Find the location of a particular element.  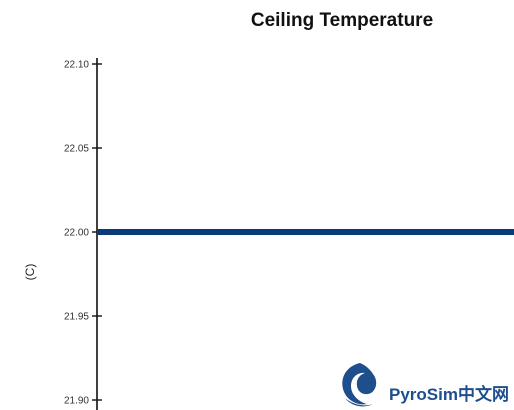

pyrosim-watermark: PyroSim中文网 is located at coordinates (425, 385).